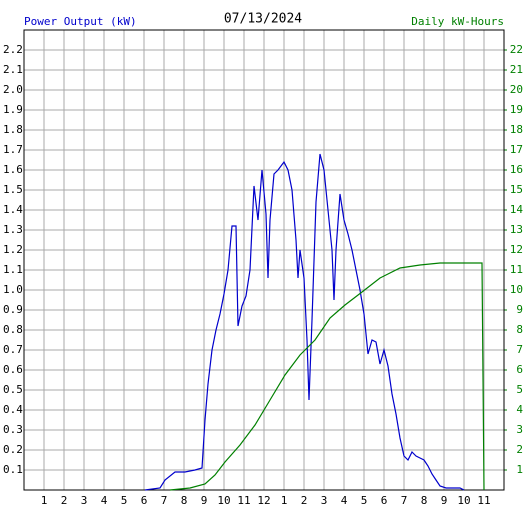 The image size is (527, 510). I want to click on y-tick-label: 1.8, so click(13, 129).